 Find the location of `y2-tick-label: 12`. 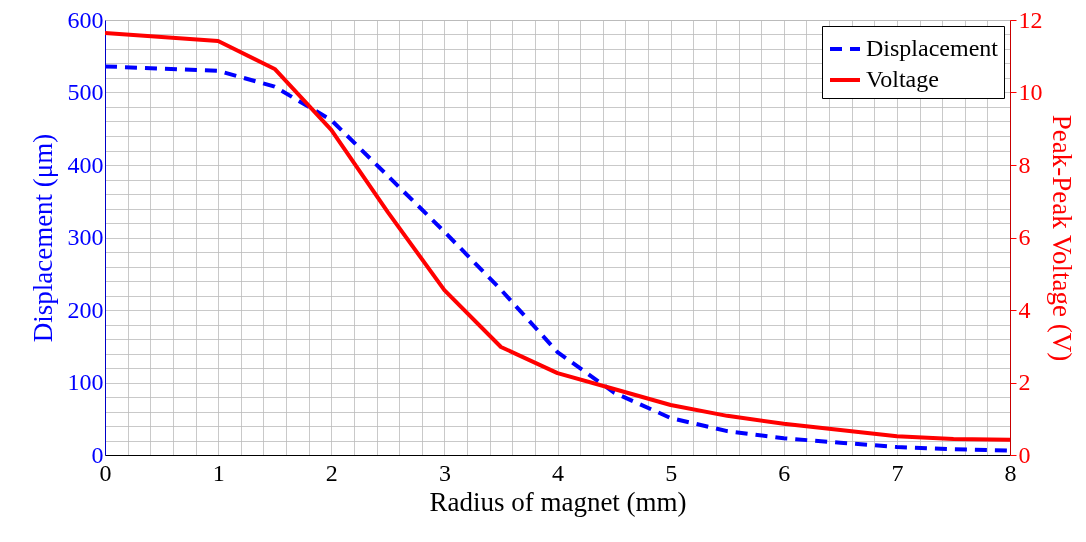

y2-tick-label: 12 is located at coordinates (1030, 19).